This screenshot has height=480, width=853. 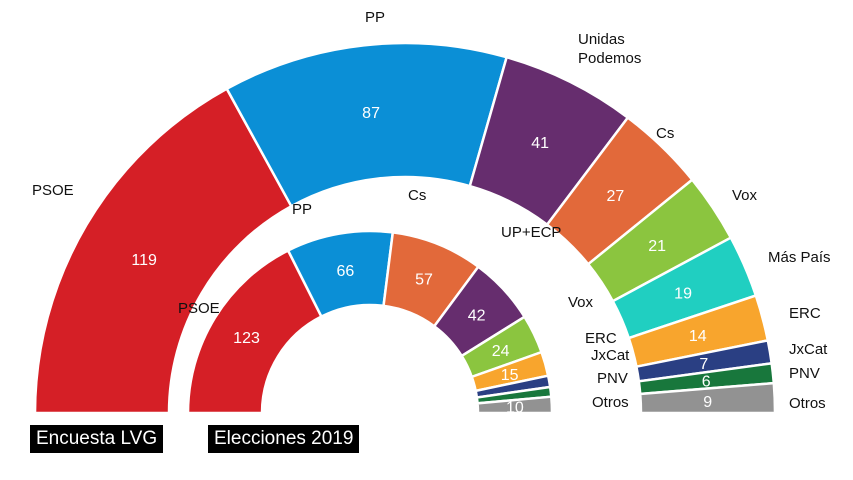 What do you see at coordinates (144, 260) in the screenshot?
I see `outer-value-label-psoe: 119` at bounding box center [144, 260].